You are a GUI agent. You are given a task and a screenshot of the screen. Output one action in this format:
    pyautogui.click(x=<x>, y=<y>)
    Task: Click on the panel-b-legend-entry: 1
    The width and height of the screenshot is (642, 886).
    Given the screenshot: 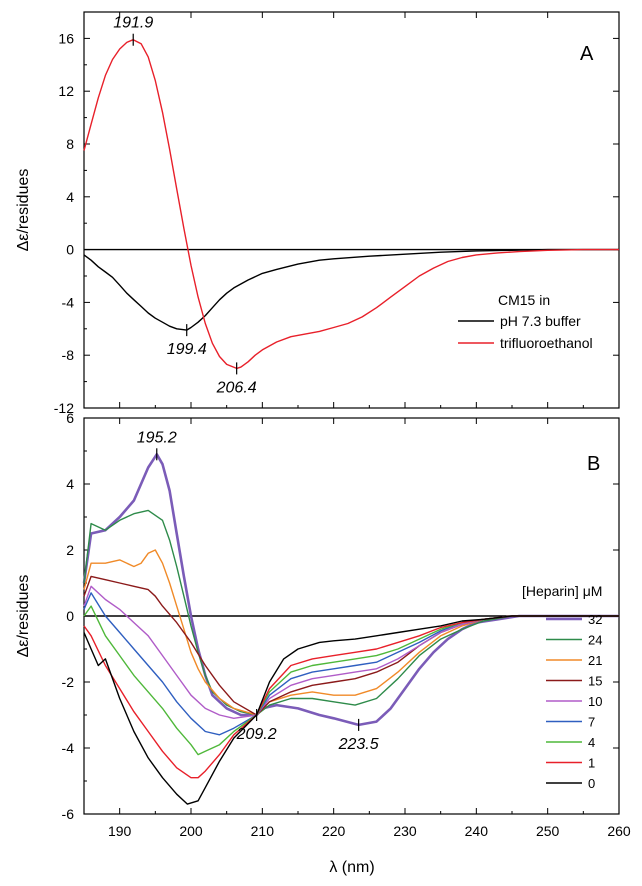 What is the action you would take?
    pyautogui.click(x=591, y=763)
    